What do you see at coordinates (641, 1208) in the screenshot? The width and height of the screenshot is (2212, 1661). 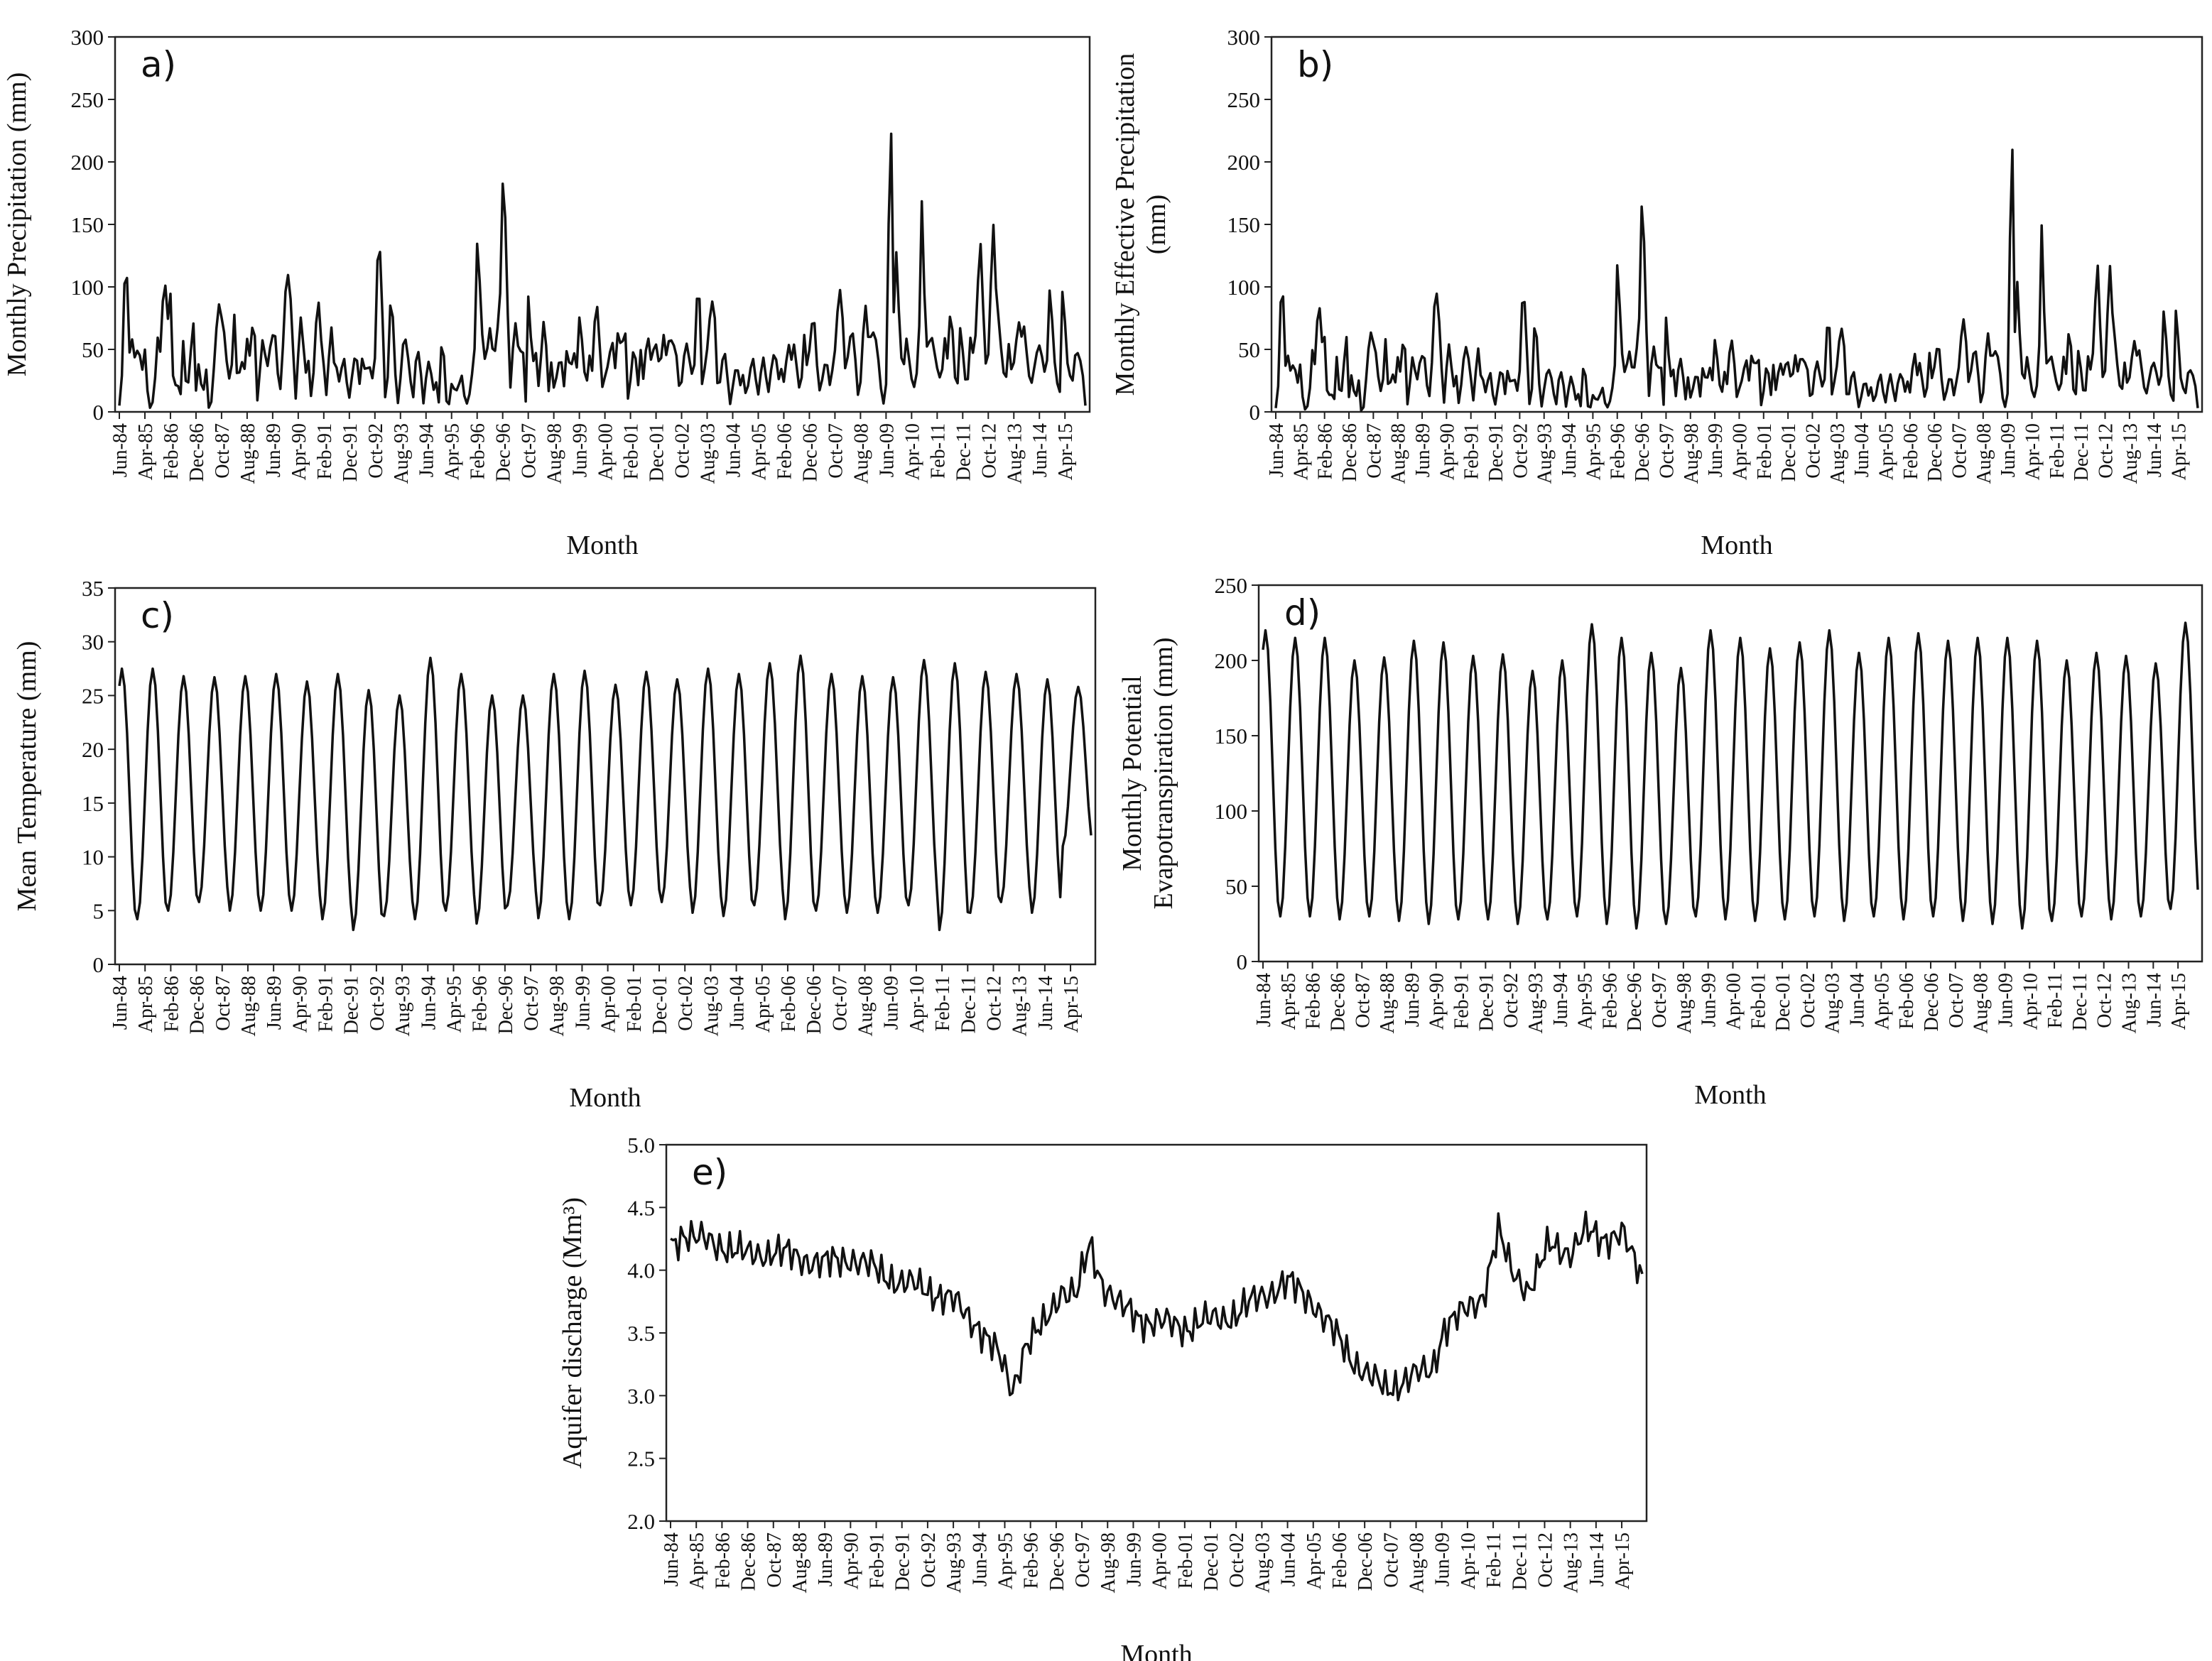 I see `y-tick-label: 4.5` at bounding box center [641, 1208].